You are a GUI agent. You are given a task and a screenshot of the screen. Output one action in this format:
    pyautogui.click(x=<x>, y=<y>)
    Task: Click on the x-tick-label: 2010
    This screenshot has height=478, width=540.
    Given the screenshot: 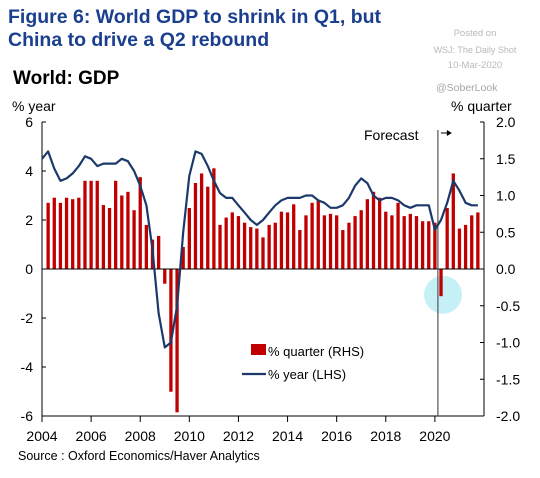 What is the action you would take?
    pyautogui.click(x=189, y=436)
    